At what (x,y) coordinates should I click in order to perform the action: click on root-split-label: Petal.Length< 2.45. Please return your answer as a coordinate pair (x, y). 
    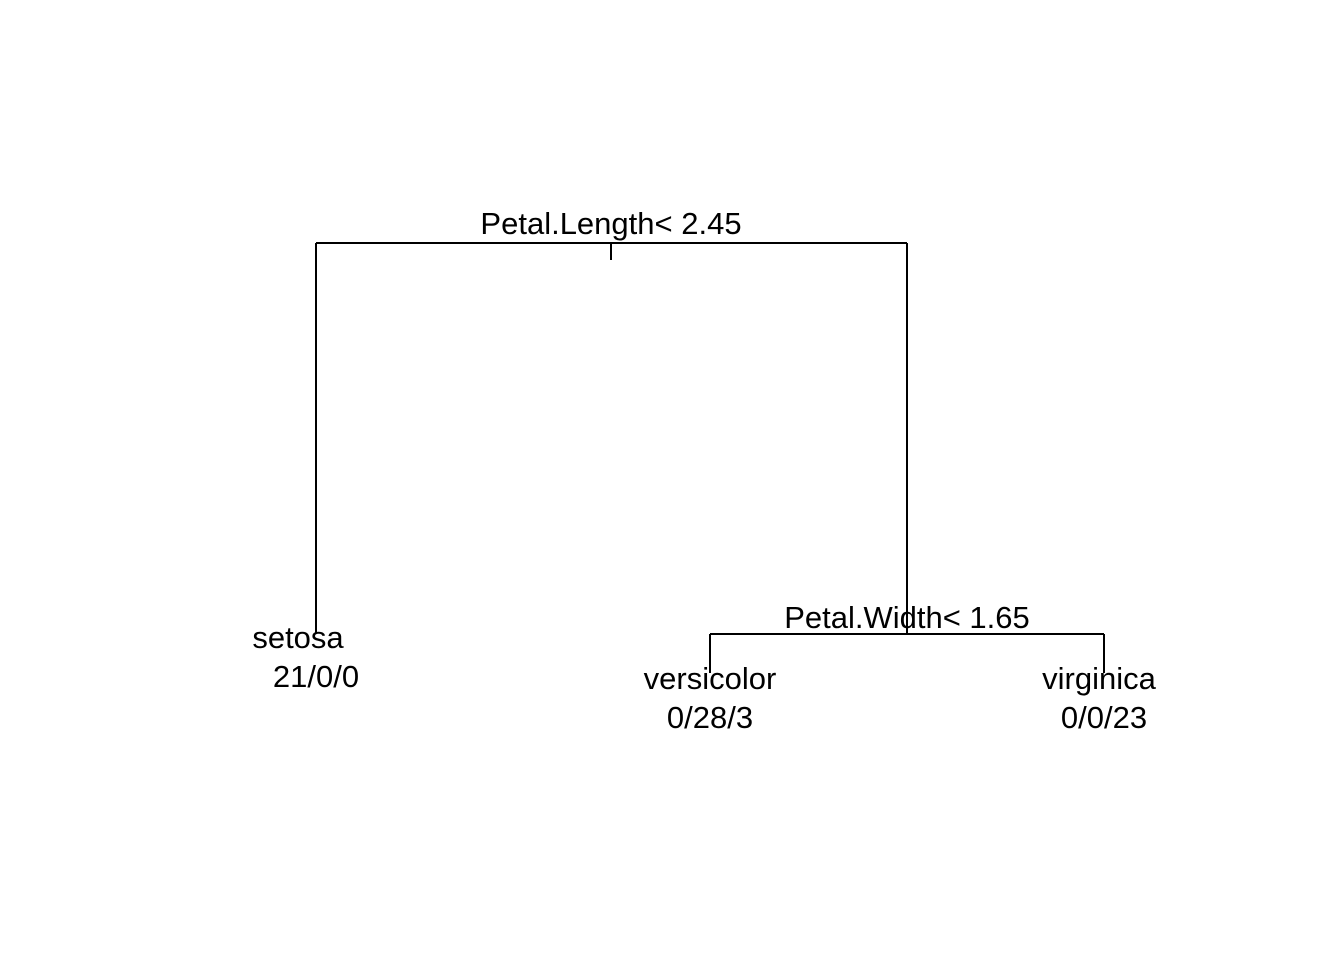
    Looking at the image, I should click on (610, 223).